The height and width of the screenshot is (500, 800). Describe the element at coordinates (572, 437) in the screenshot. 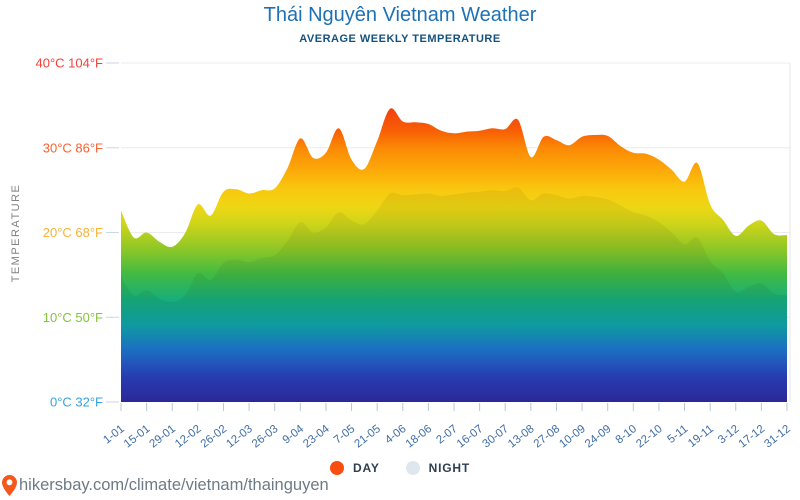

I see `x-axis-label: 10-09` at that location.